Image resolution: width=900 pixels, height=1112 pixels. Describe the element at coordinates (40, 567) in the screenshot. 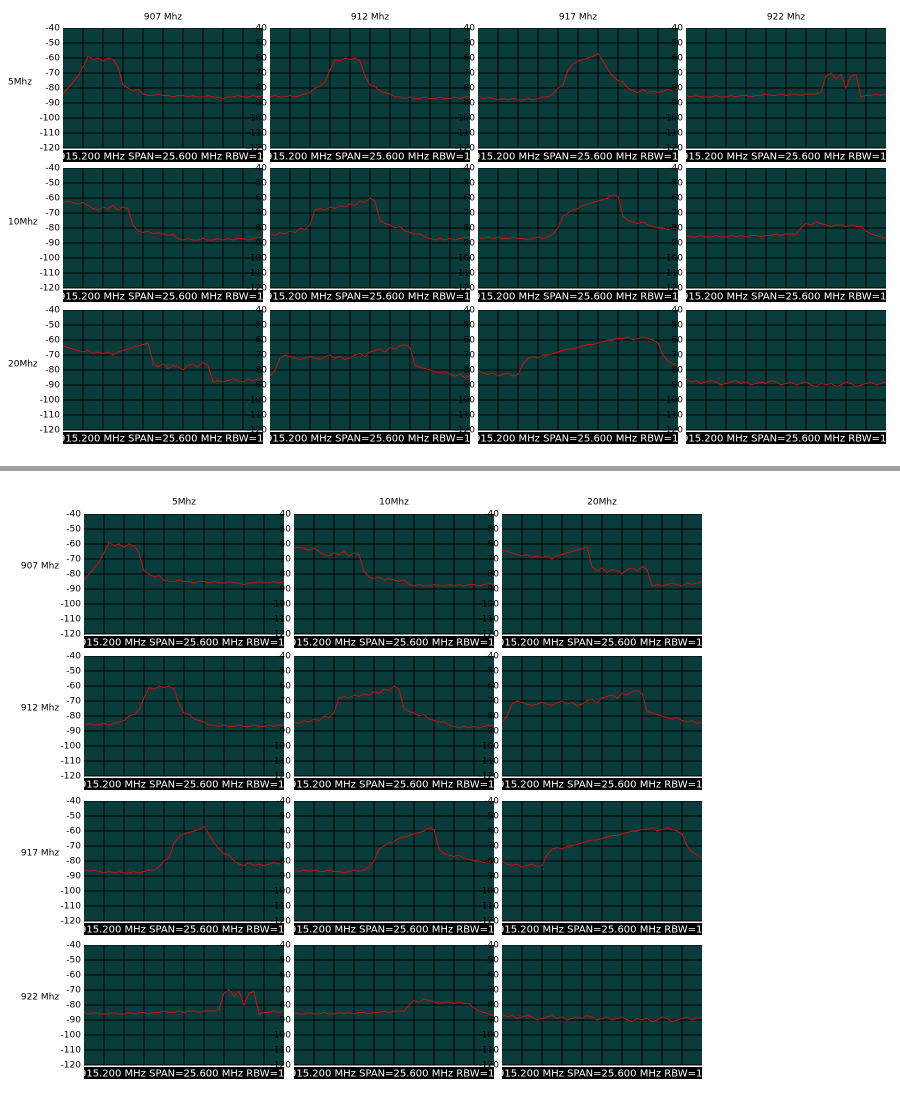

I see `row-label: 907 Mhz` at that location.